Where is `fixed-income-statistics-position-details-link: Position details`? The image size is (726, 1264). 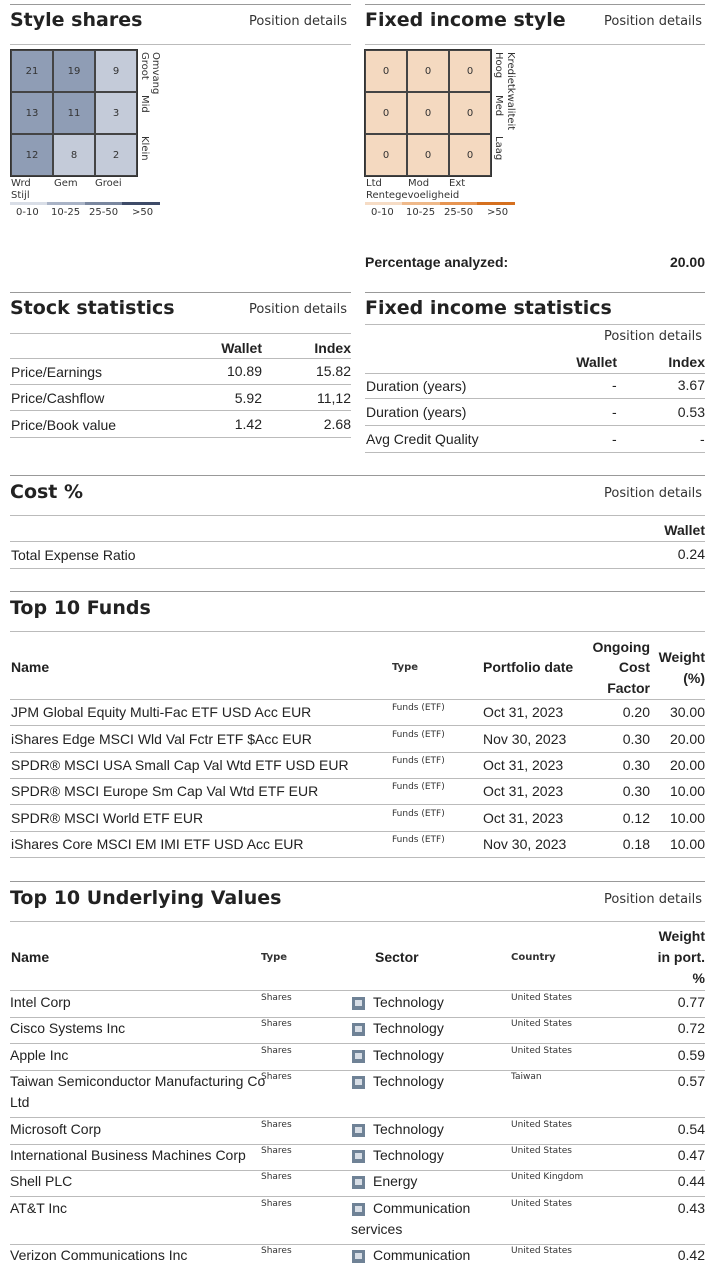 fixed-income-statistics-position-details-link: Position details is located at coordinates (653, 336).